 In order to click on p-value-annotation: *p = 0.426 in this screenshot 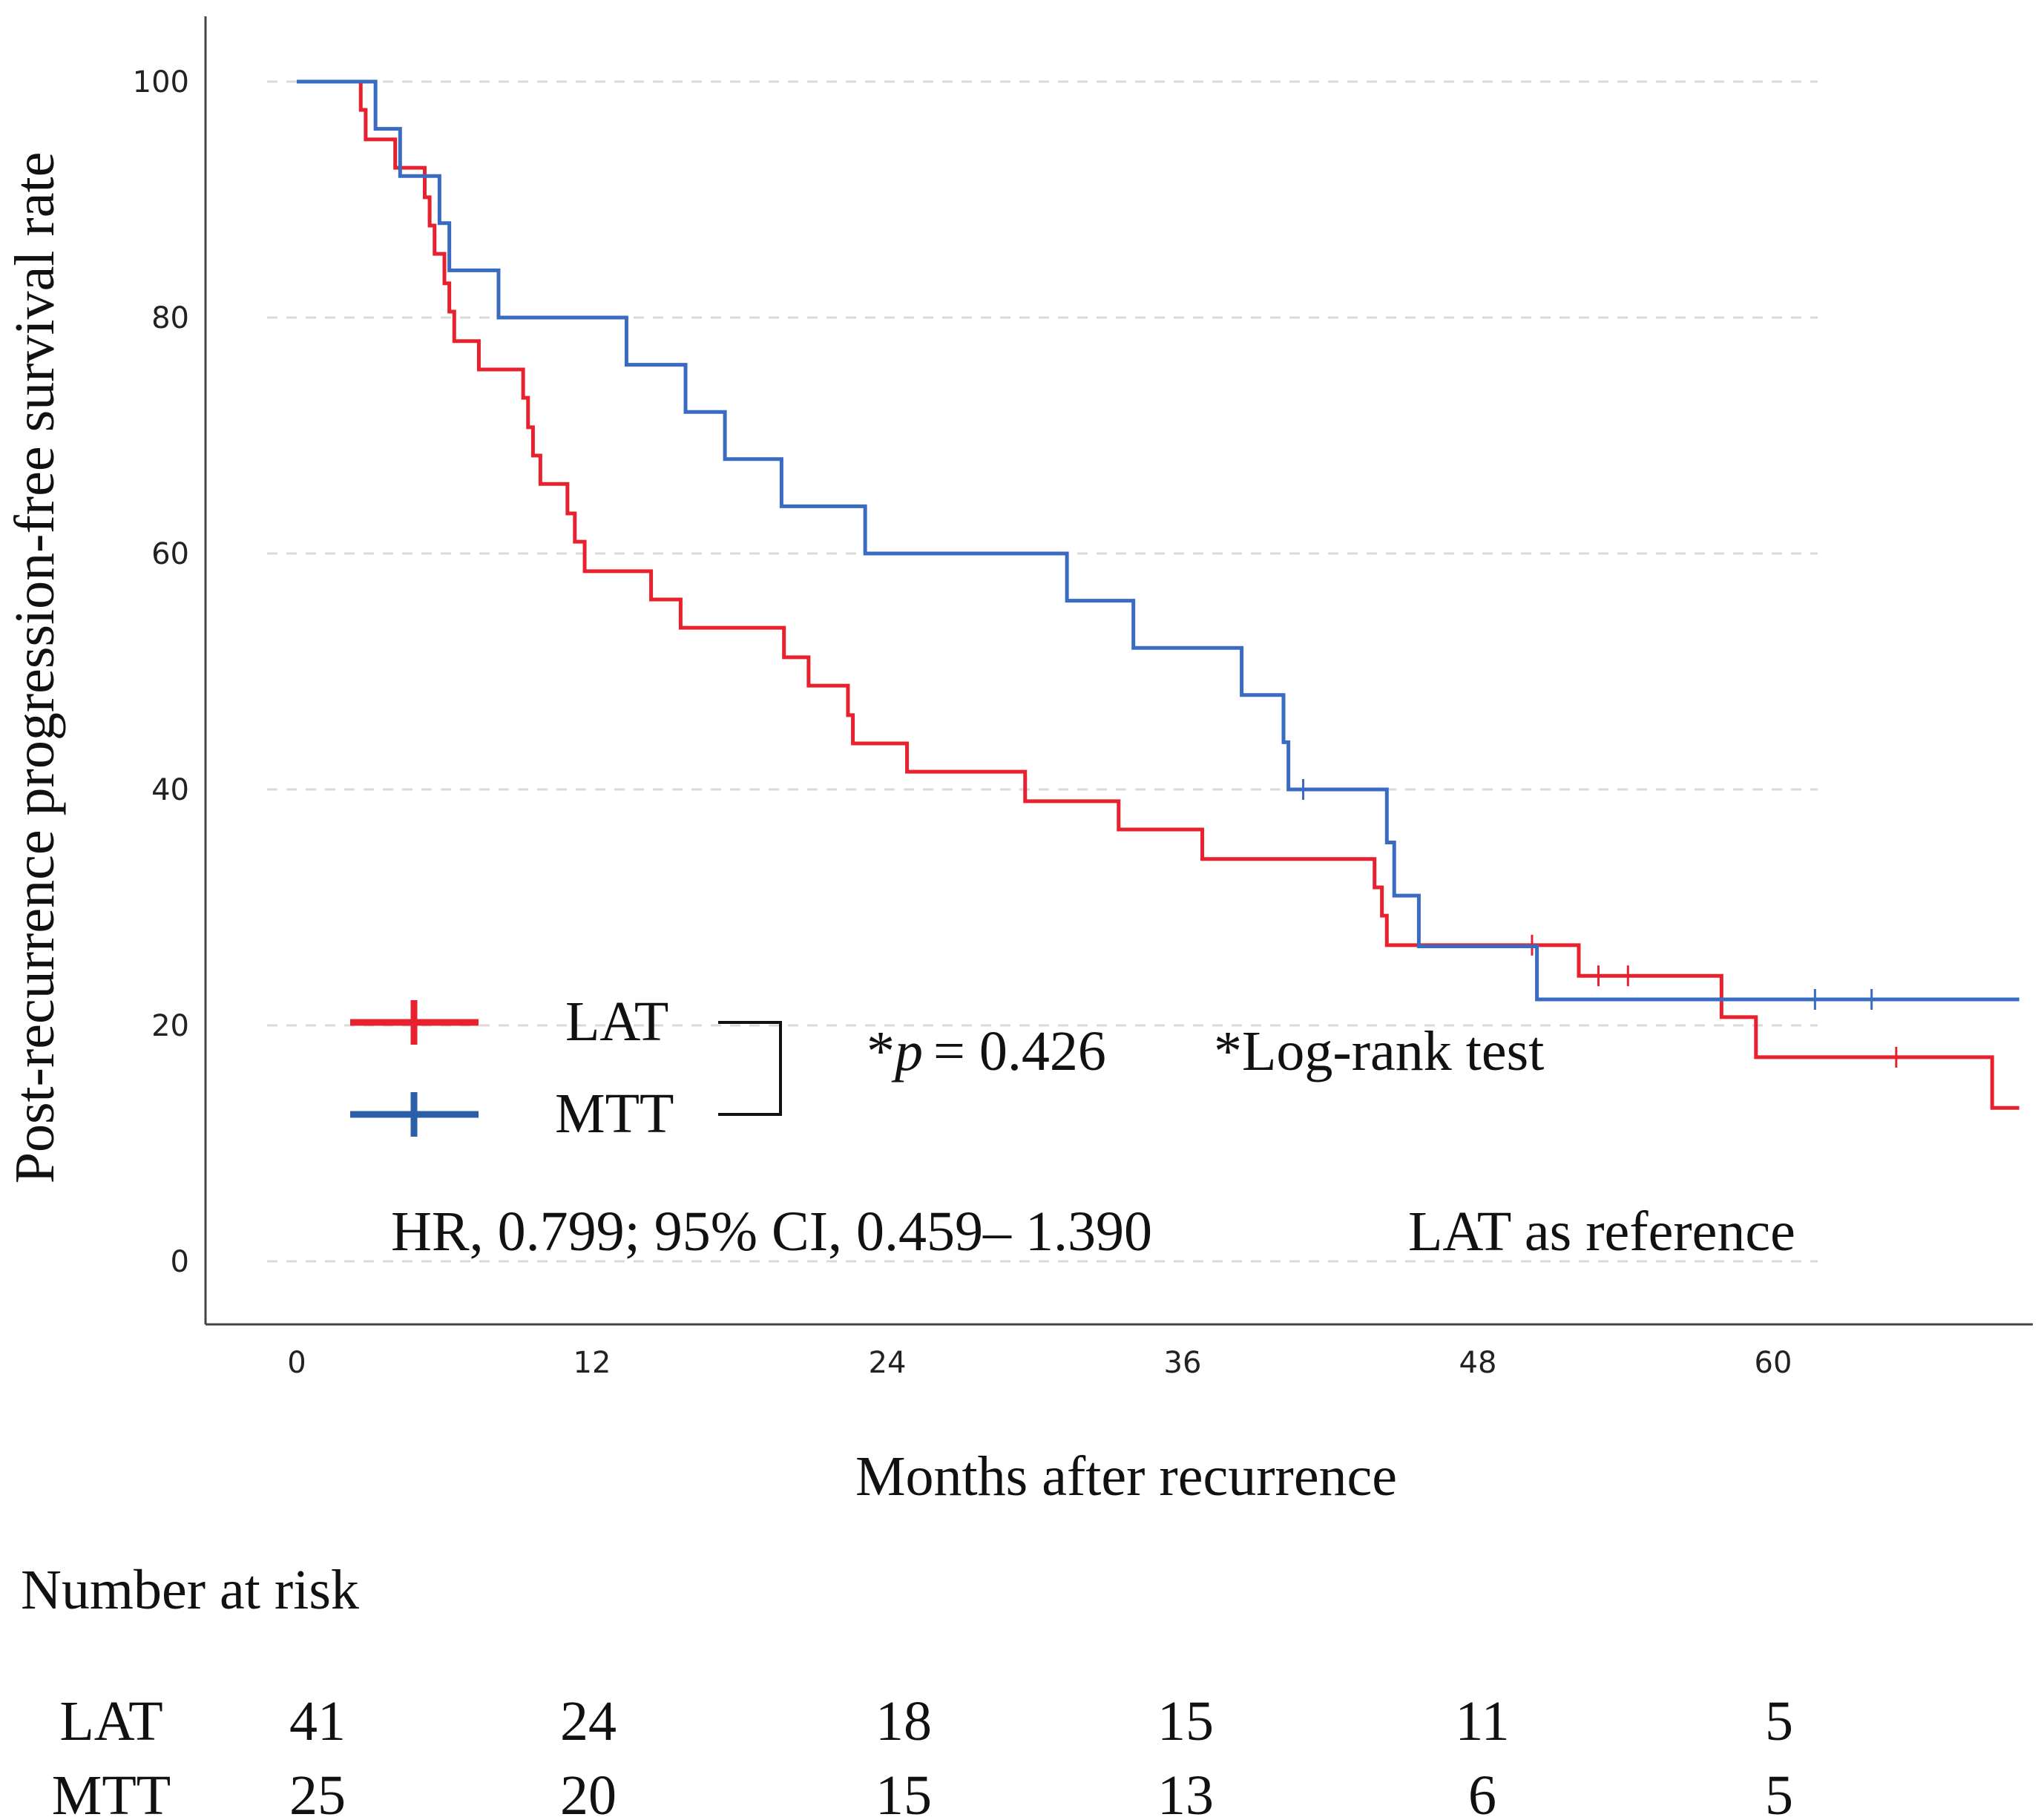, I will do `click(987, 1052)`.